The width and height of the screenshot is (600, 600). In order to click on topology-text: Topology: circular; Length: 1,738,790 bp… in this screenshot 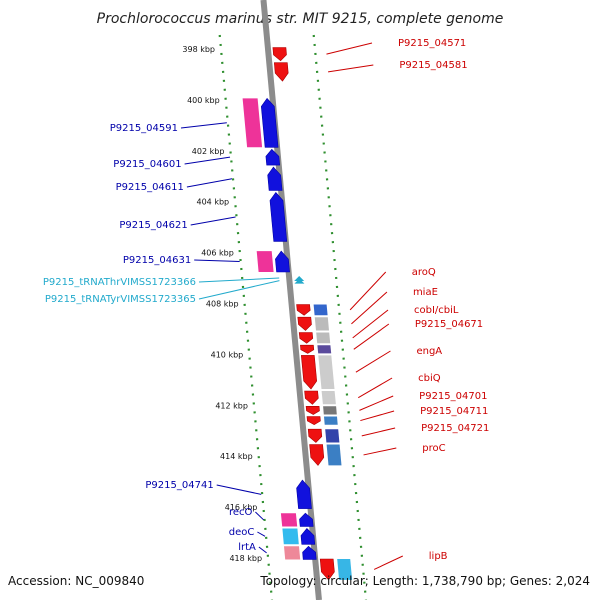, I will do `click(425, 581)`.